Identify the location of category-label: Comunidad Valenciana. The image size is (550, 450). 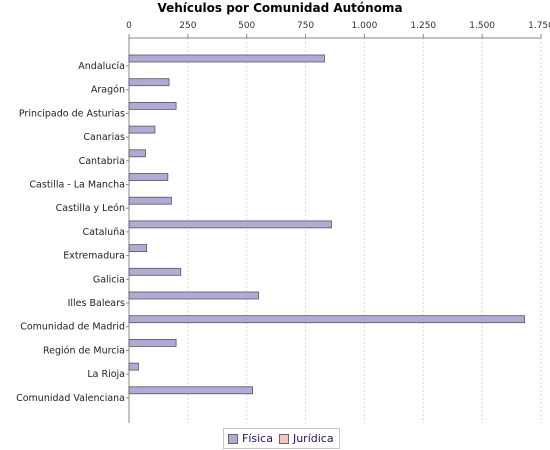
(70, 398).